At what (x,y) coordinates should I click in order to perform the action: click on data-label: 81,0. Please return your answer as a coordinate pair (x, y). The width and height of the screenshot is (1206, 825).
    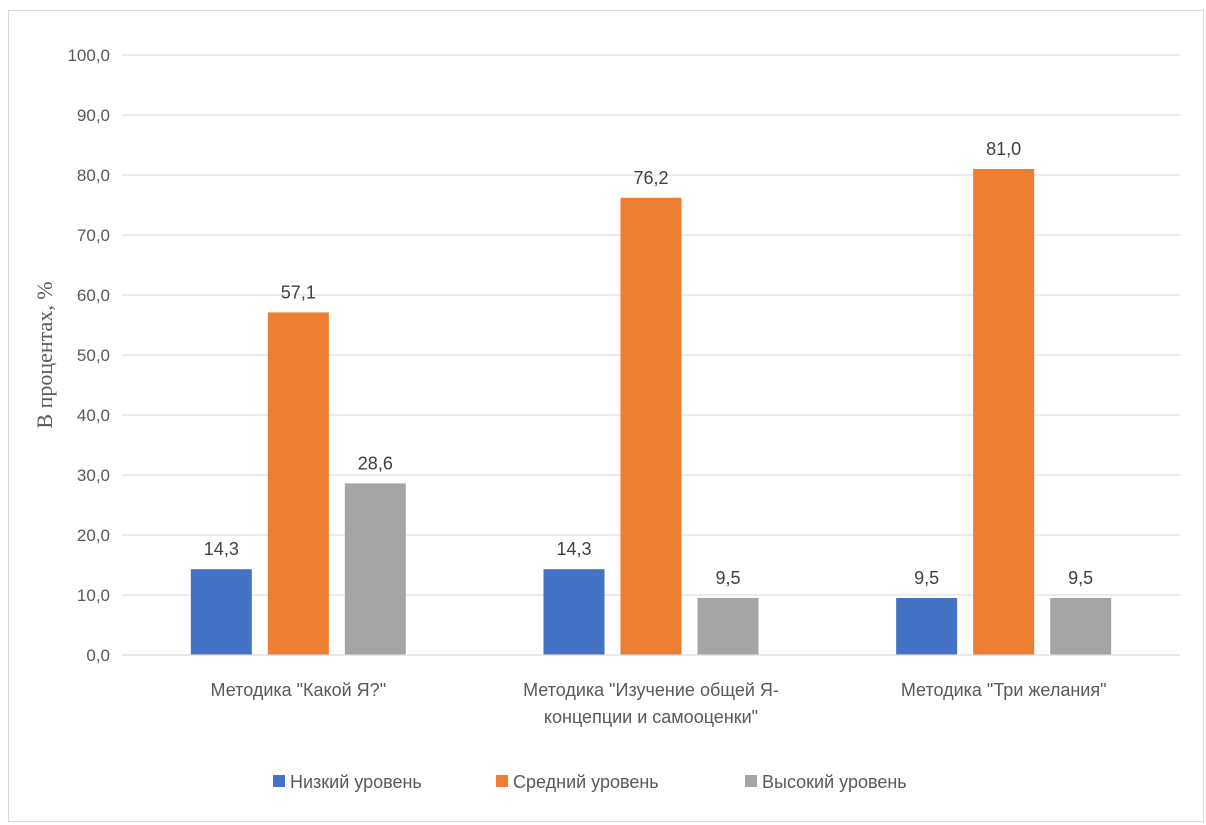
    Looking at the image, I should click on (1003, 149).